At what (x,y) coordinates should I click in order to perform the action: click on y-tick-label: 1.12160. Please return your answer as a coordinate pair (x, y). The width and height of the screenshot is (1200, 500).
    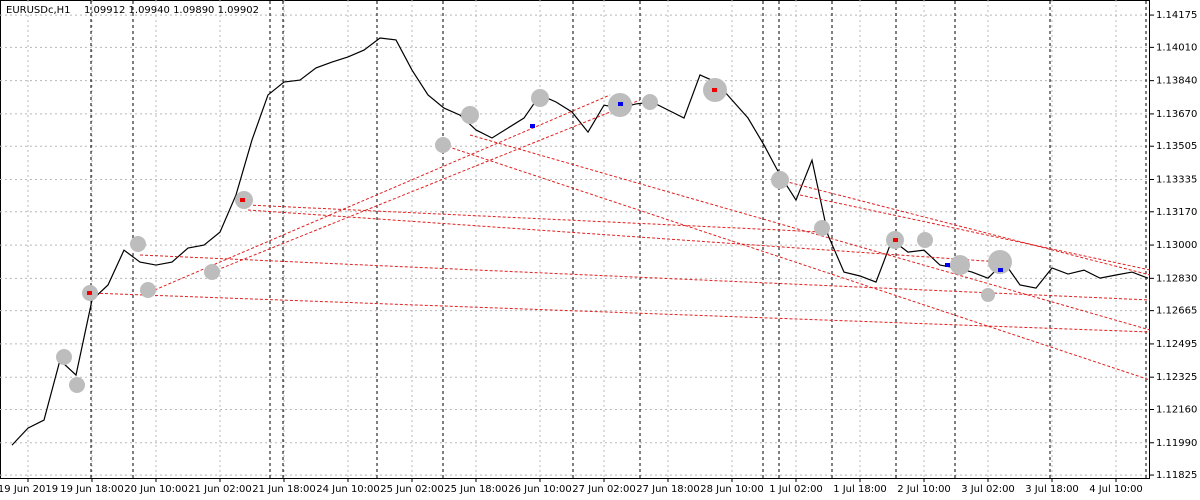
    Looking at the image, I should click on (1176, 409).